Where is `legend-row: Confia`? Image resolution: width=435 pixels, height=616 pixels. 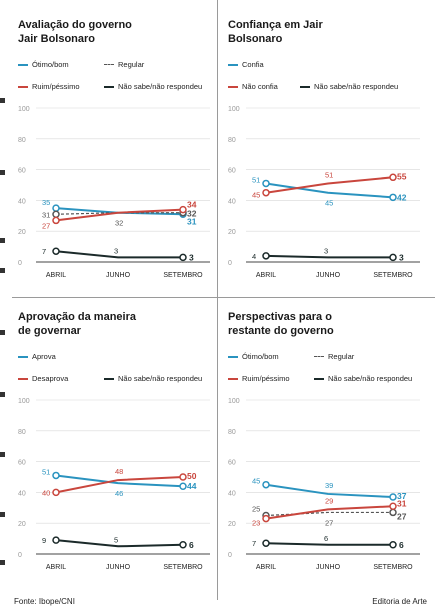
legend-row: Confia is located at coordinates (325, 65).